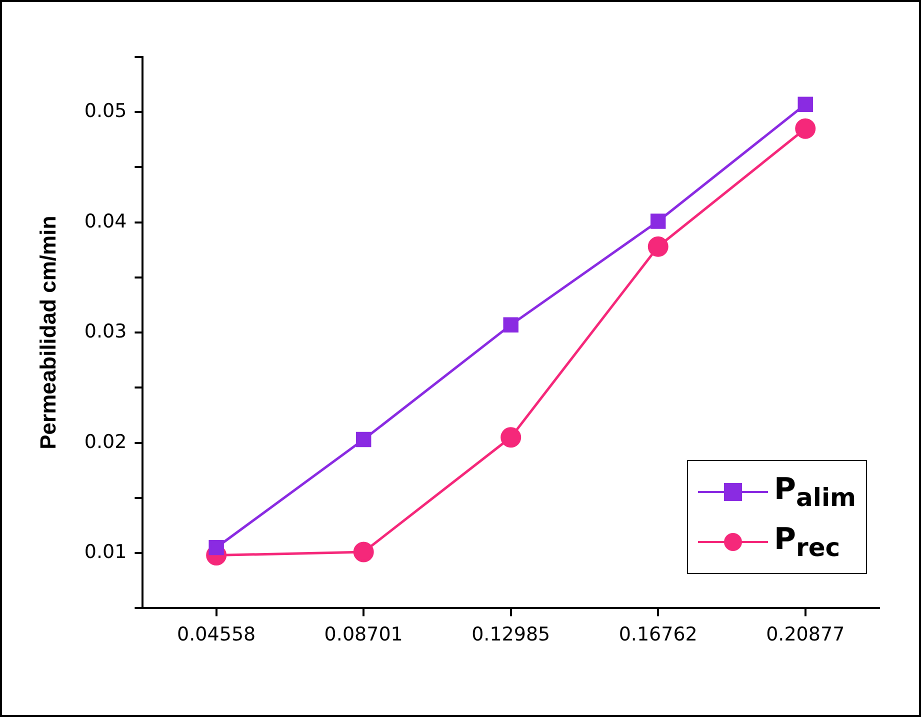 The height and width of the screenshot is (717, 921). Describe the element at coordinates (105, 441) in the screenshot. I see `y-tick-label: 0.02` at that location.